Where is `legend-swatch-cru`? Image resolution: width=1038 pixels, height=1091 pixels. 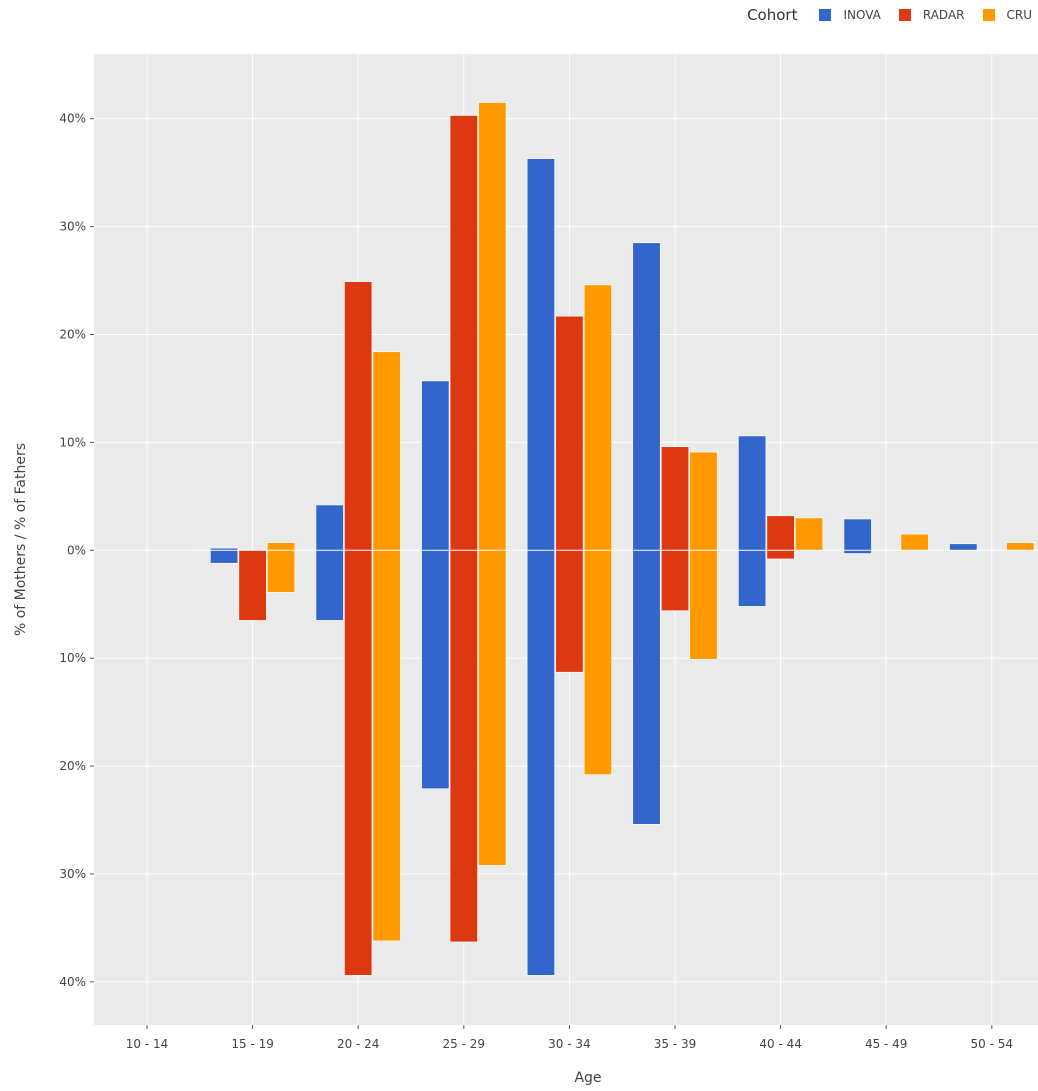
legend-swatch-cru is located at coordinates (988, 15).